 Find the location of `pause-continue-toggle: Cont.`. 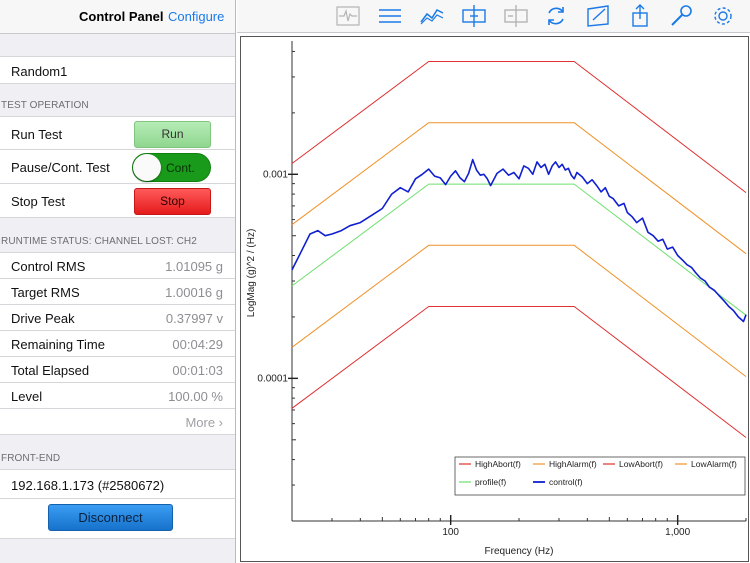

pause-continue-toggle: Cont. is located at coordinates (171, 167).